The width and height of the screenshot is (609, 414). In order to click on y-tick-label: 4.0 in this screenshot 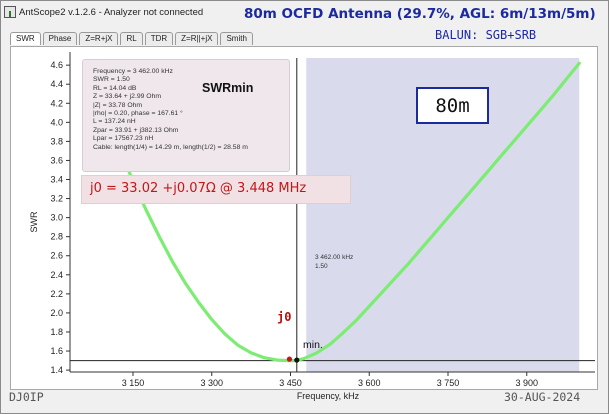, I will do `click(56, 122)`.